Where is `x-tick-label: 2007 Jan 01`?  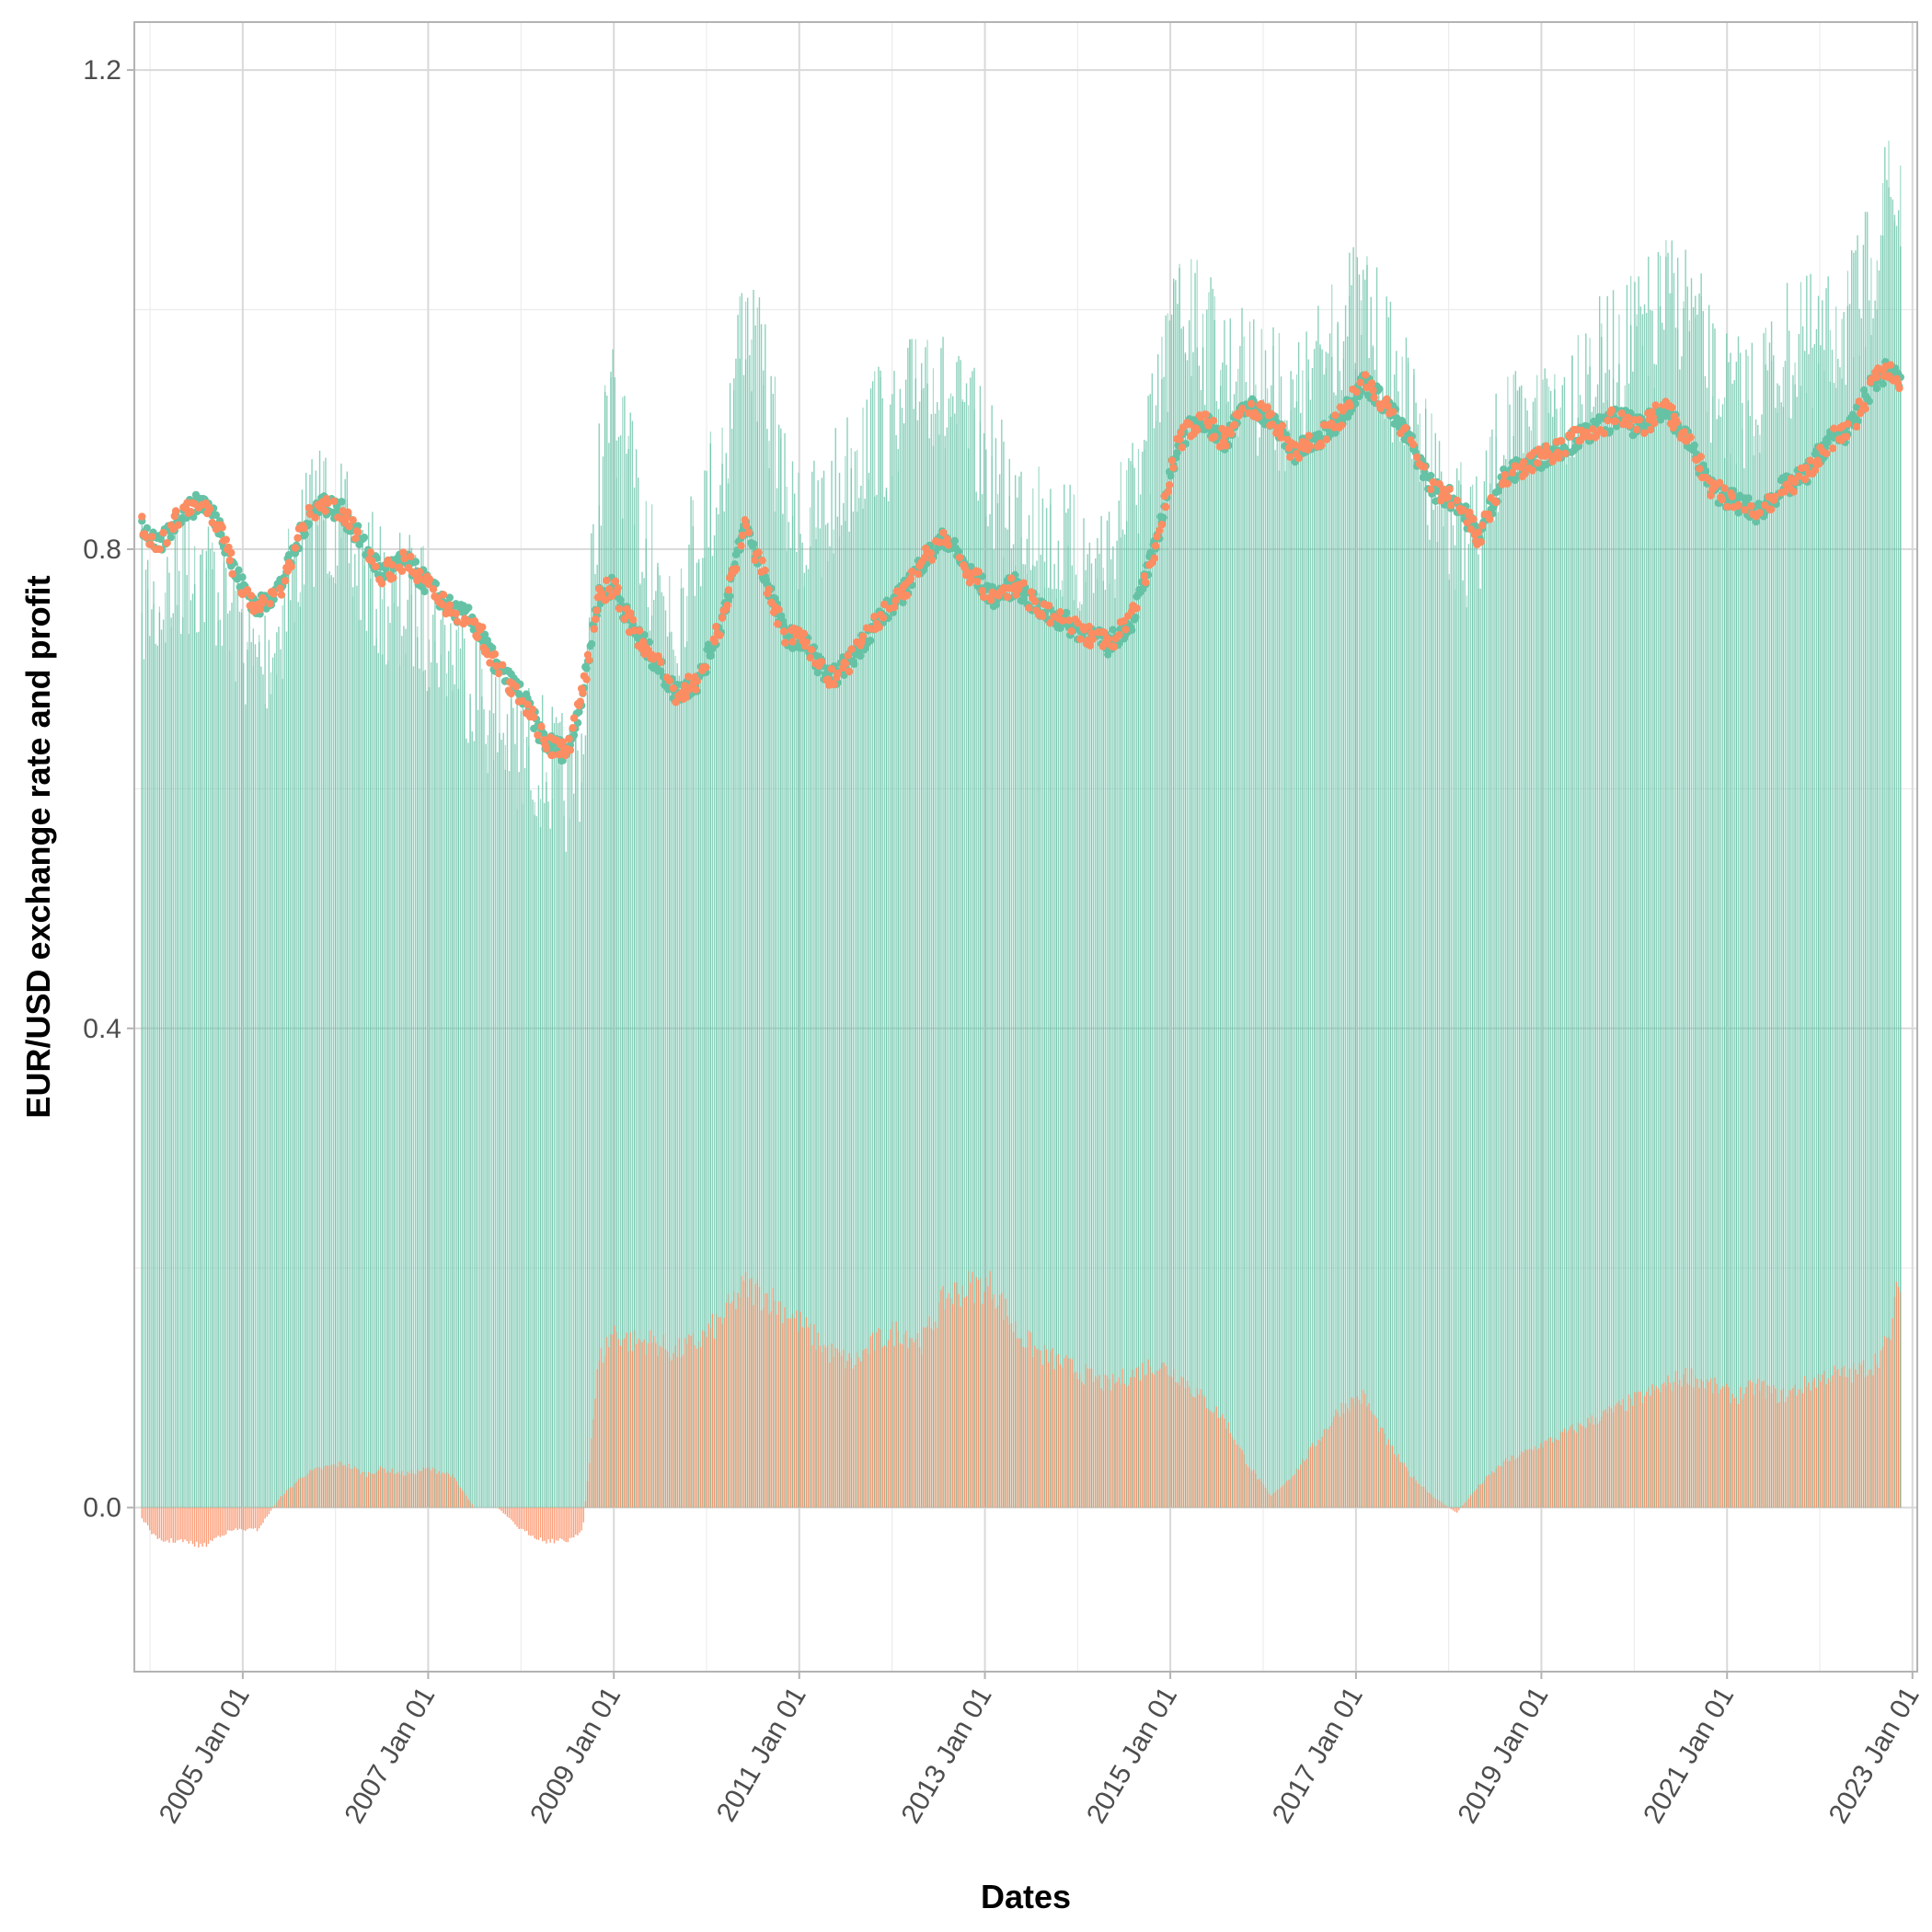 x-tick-label: 2007 Jan 01 is located at coordinates (390, 1755).